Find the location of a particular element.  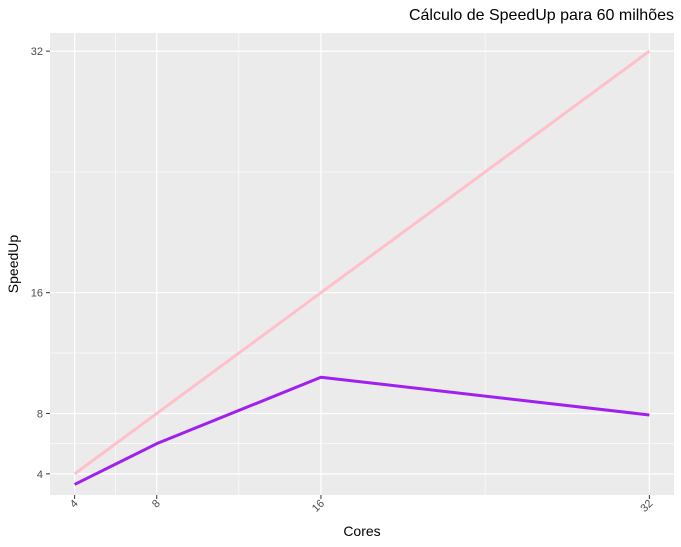

y-tick-label: 8 is located at coordinates (40, 414).